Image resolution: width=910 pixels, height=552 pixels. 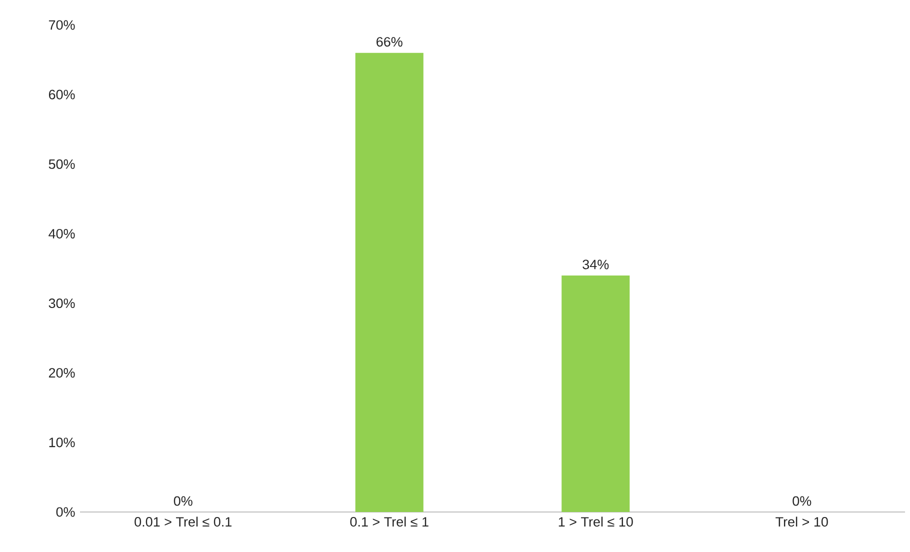 I want to click on y-tick-label: 0%, so click(x=65, y=512).